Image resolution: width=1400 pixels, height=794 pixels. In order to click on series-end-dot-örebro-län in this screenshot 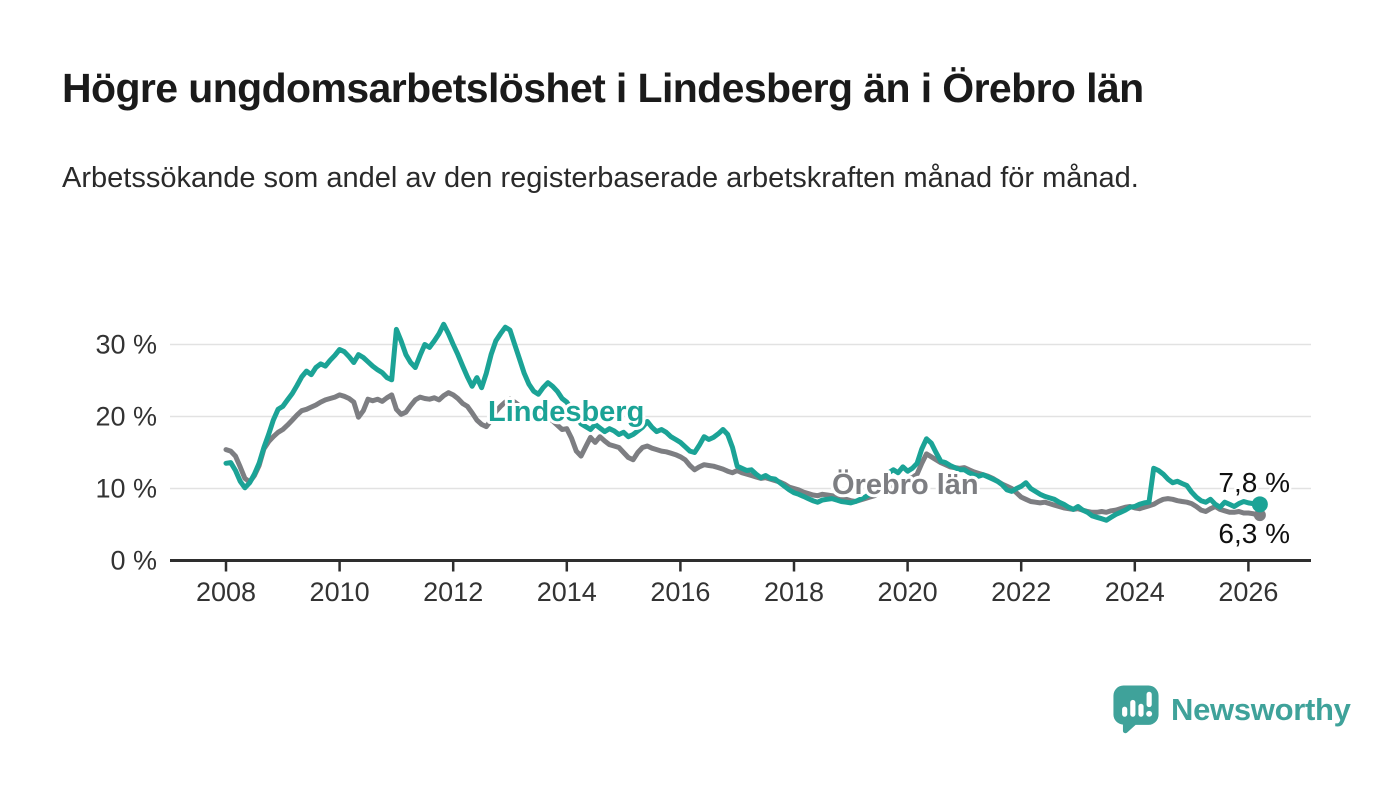, I will do `click(1259, 515)`.